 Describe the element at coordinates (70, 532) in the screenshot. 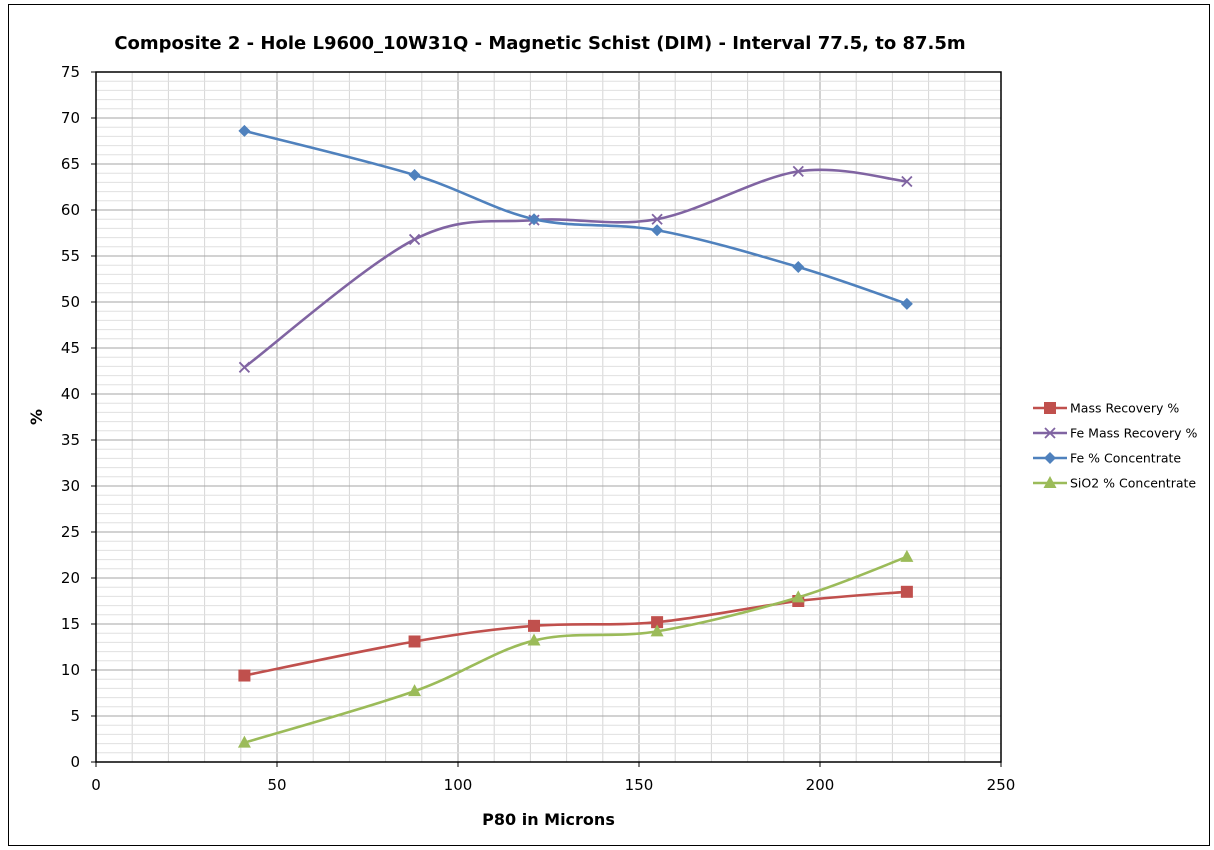

I see `y-tick-label: 25` at that location.